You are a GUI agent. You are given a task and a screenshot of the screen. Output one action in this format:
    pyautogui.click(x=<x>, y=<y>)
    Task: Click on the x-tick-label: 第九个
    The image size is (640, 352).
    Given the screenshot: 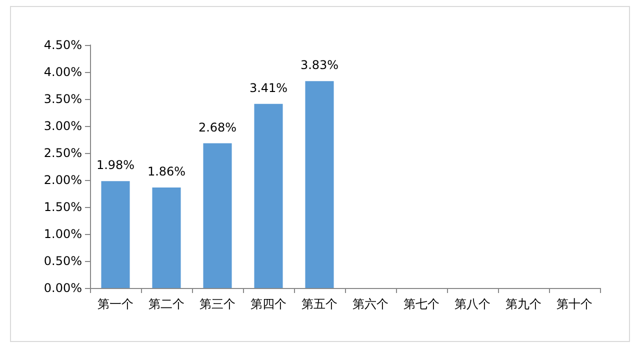 What is the action you would take?
    pyautogui.click(x=524, y=304)
    